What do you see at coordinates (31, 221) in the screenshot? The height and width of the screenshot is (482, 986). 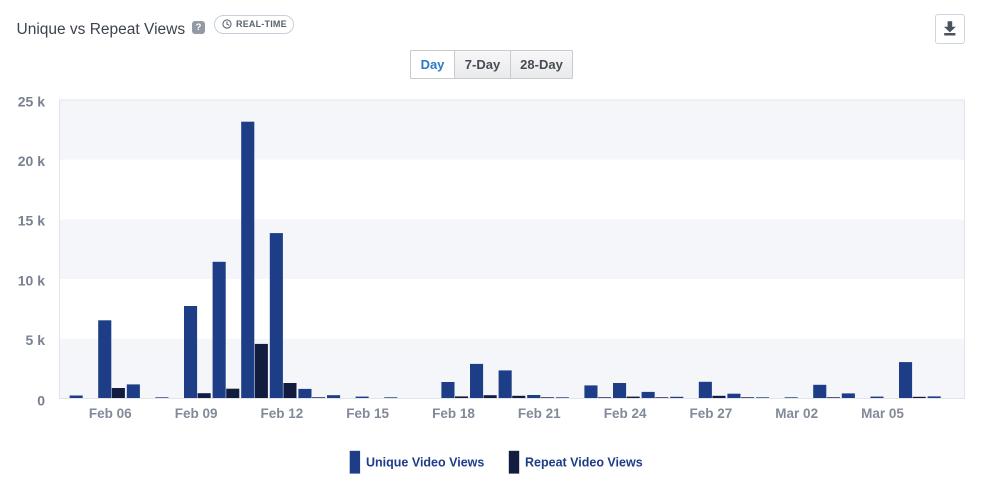 I see `svg-text: 15 k` at bounding box center [31, 221].